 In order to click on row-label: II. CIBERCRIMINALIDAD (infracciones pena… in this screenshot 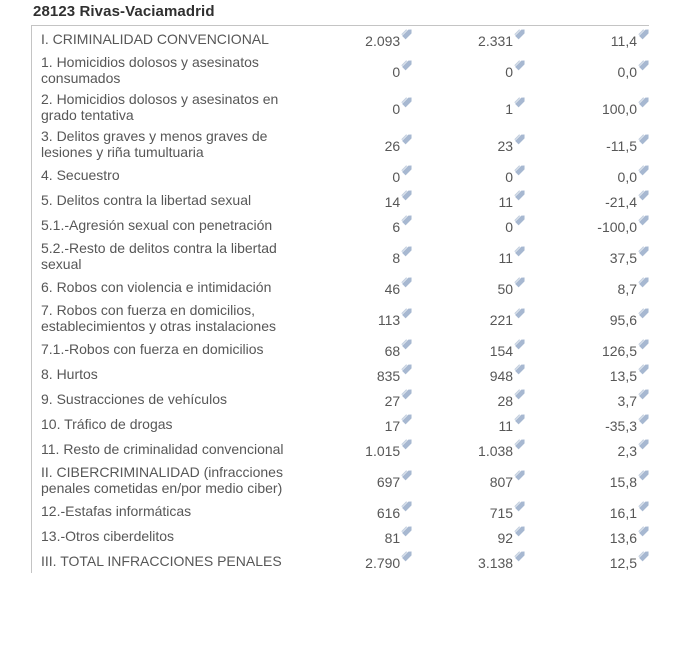, I will do `click(162, 479)`.